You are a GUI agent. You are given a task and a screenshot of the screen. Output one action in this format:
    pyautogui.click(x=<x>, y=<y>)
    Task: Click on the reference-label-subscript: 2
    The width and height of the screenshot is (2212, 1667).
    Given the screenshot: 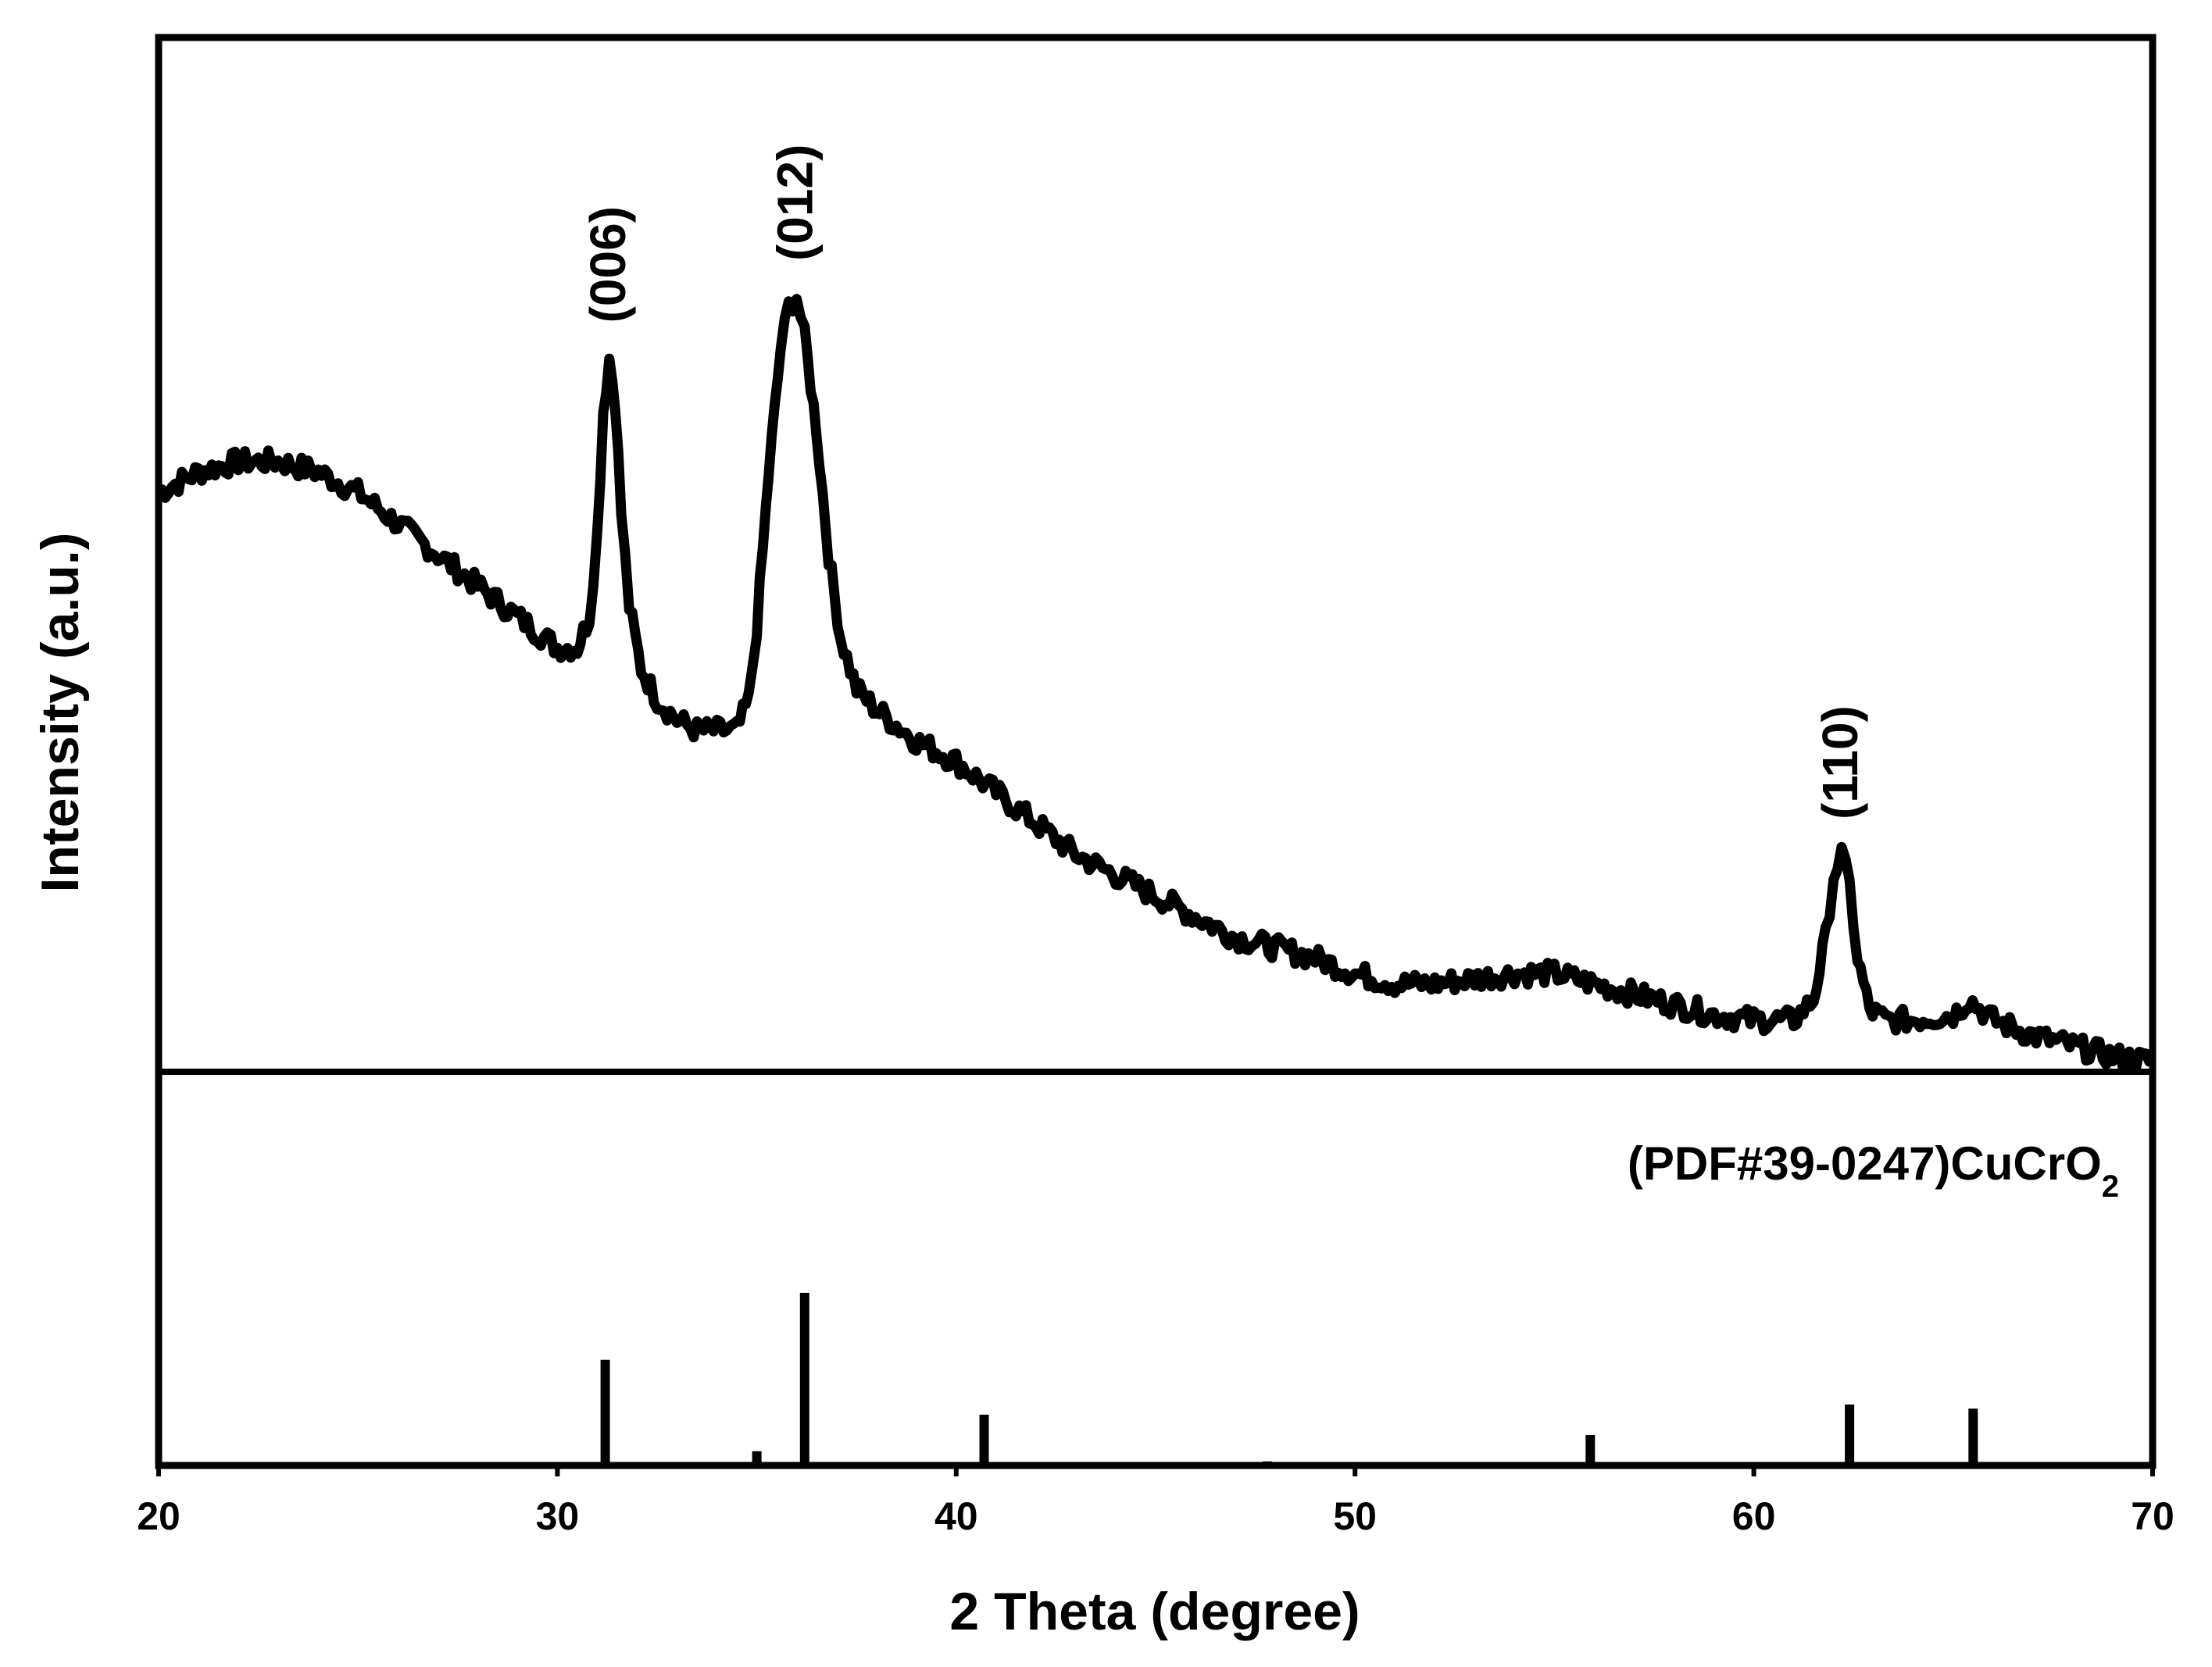 What is the action you would take?
    pyautogui.click(x=2110, y=1186)
    